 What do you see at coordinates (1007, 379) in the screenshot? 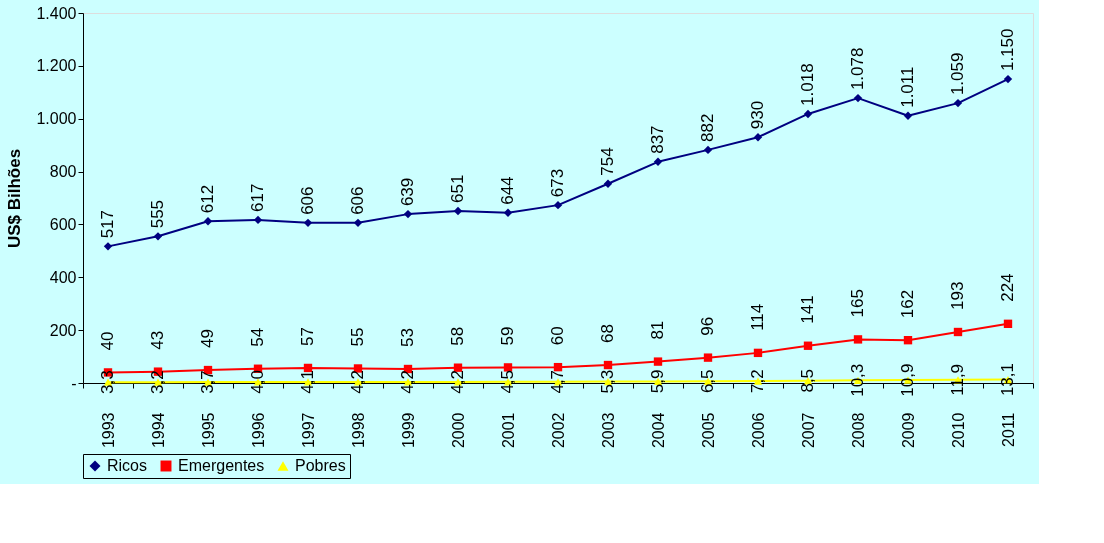
I see `data-label: 13,1` at bounding box center [1007, 379].